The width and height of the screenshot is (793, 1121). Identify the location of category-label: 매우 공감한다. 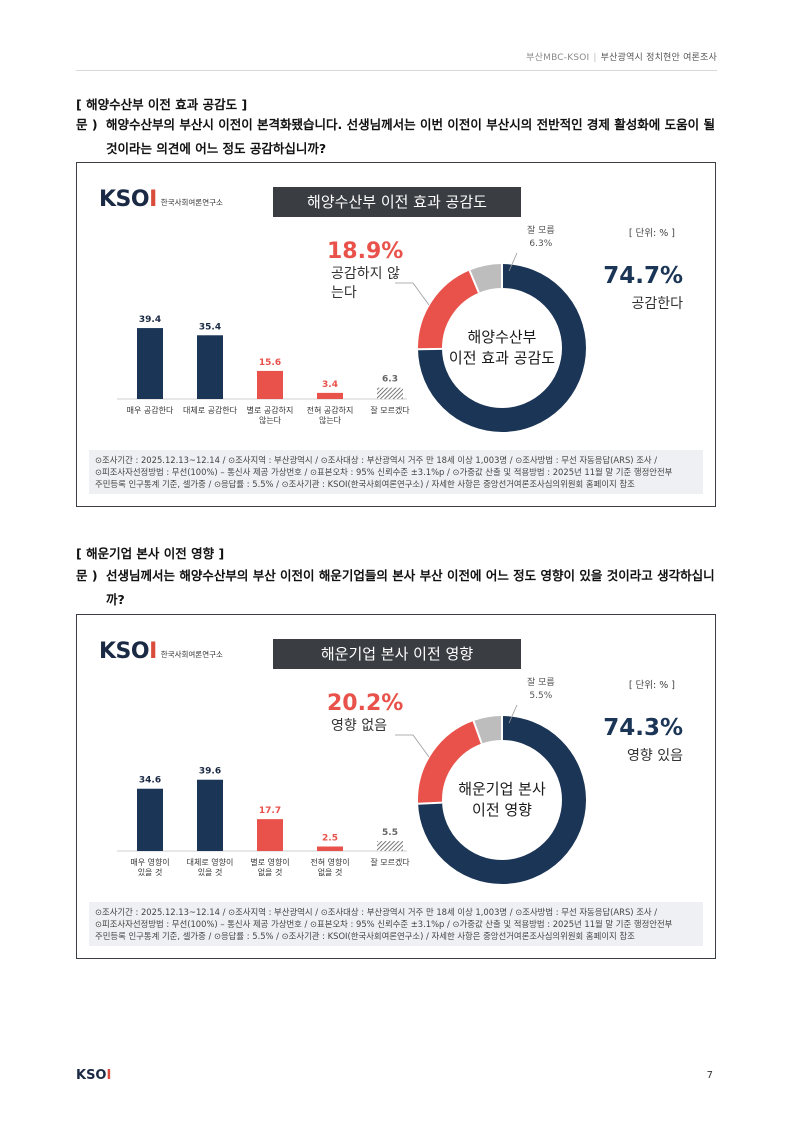
(150, 410).